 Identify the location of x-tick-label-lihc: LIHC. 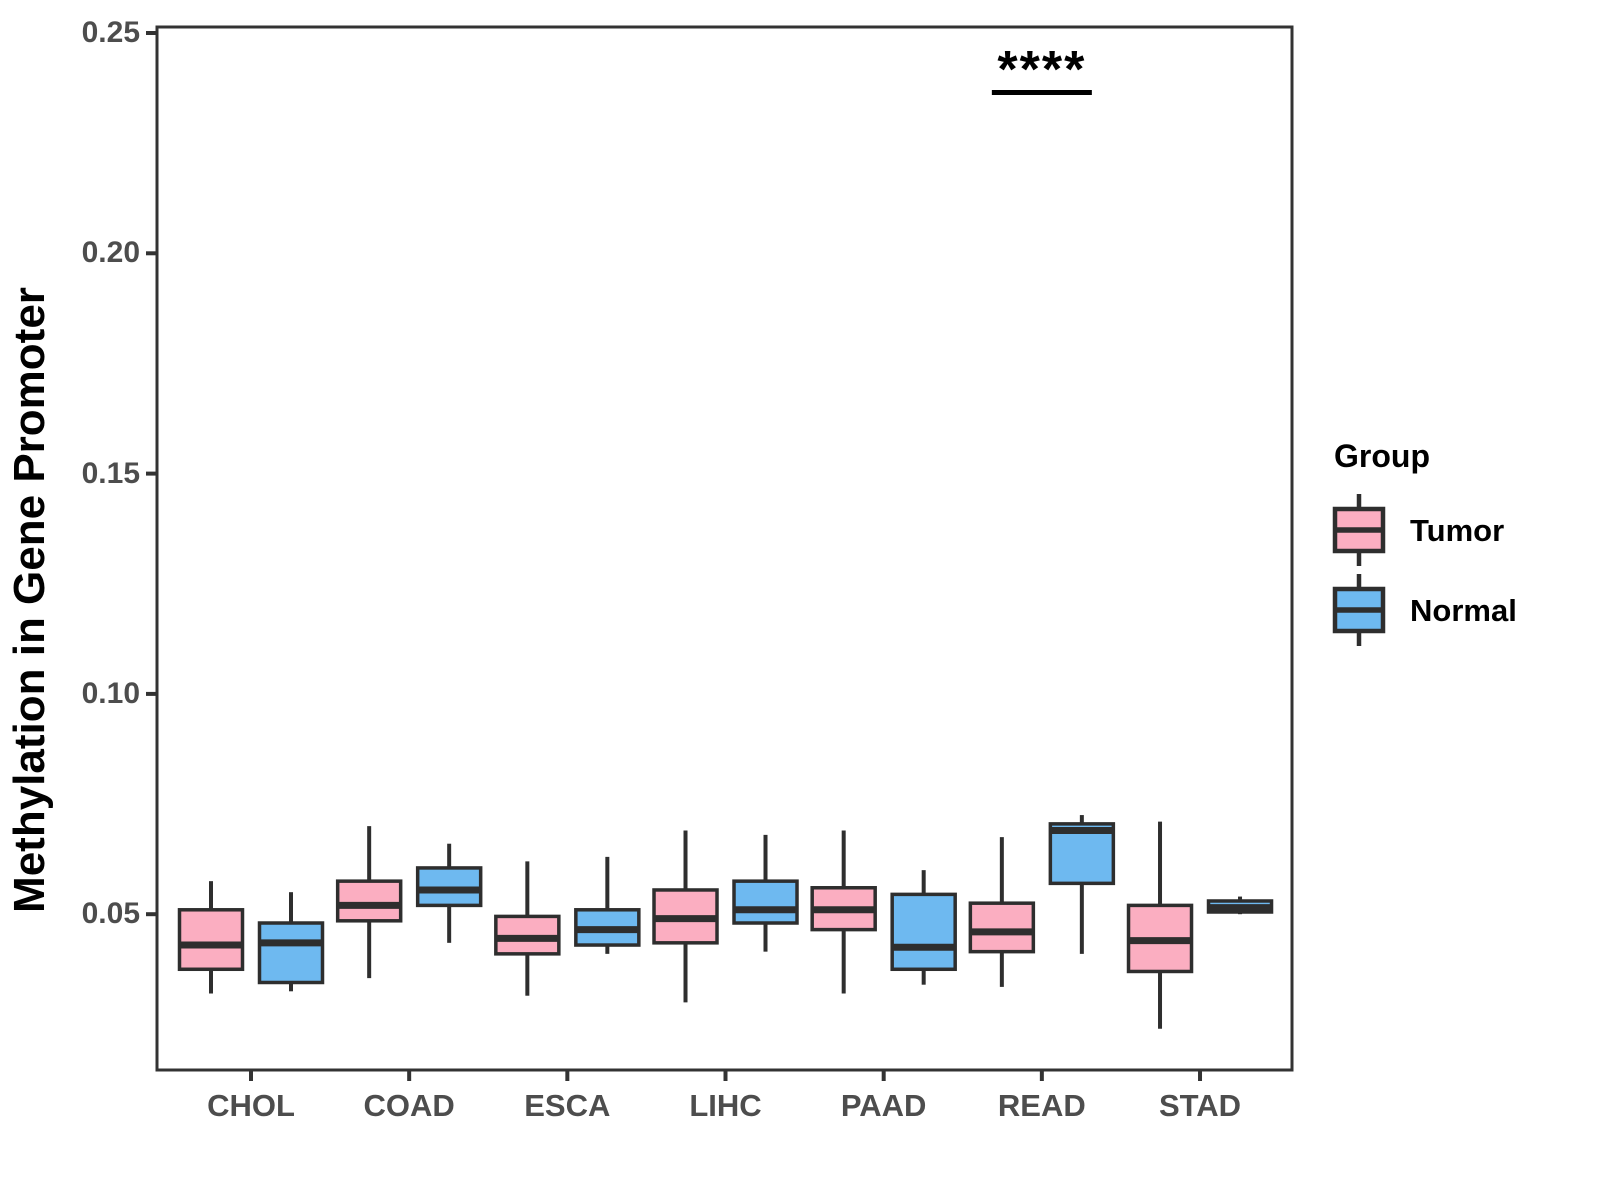
(725, 1105).